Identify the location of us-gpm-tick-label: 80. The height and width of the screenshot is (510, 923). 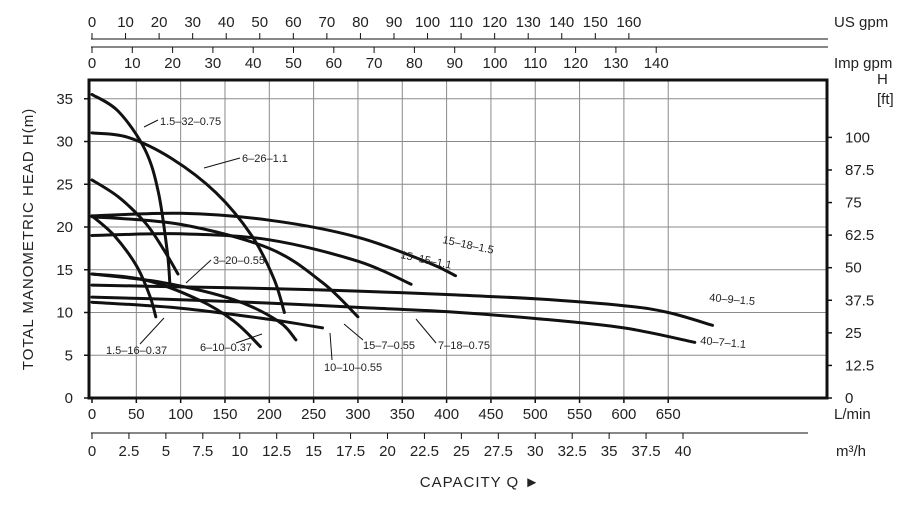
(360, 22).